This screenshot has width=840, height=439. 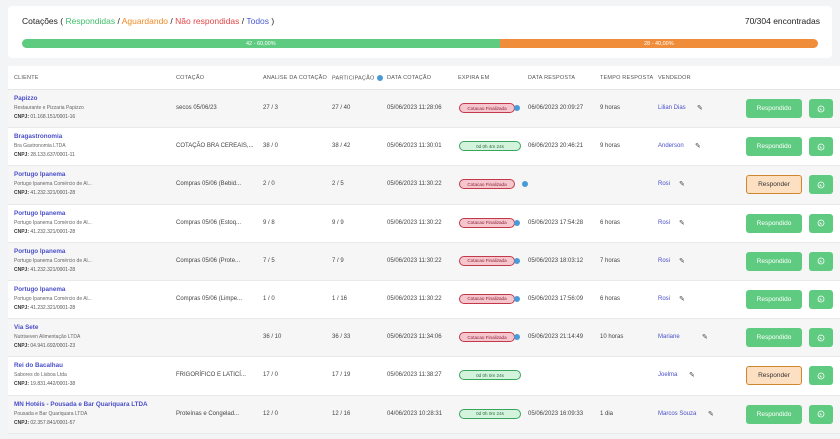 I want to click on filter-todos-link: Todos, so click(x=258, y=21).